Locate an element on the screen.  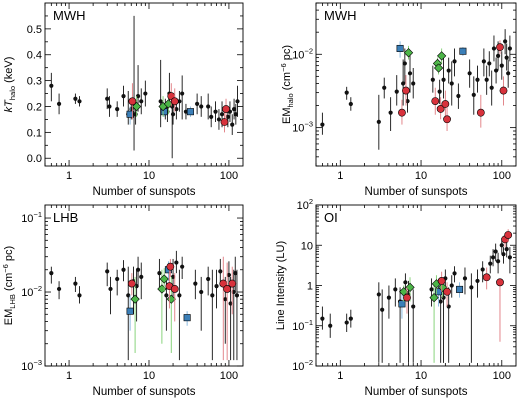
y-tick-label: 1 is located at coordinates (310, 287).